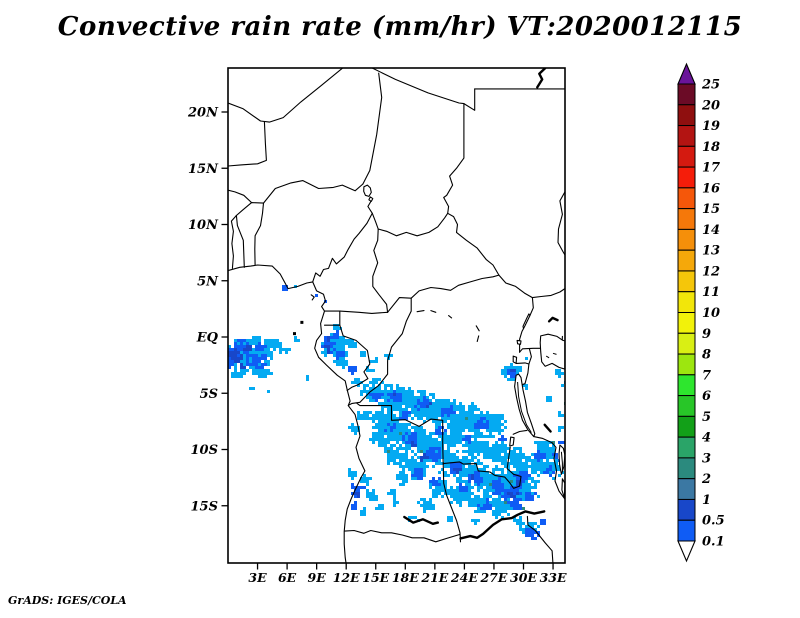 Image resolution: width=800 pixels, height=618 pixels. What do you see at coordinates (710, 85) in the screenshot?
I see `colorbar-label: 25` at bounding box center [710, 85].